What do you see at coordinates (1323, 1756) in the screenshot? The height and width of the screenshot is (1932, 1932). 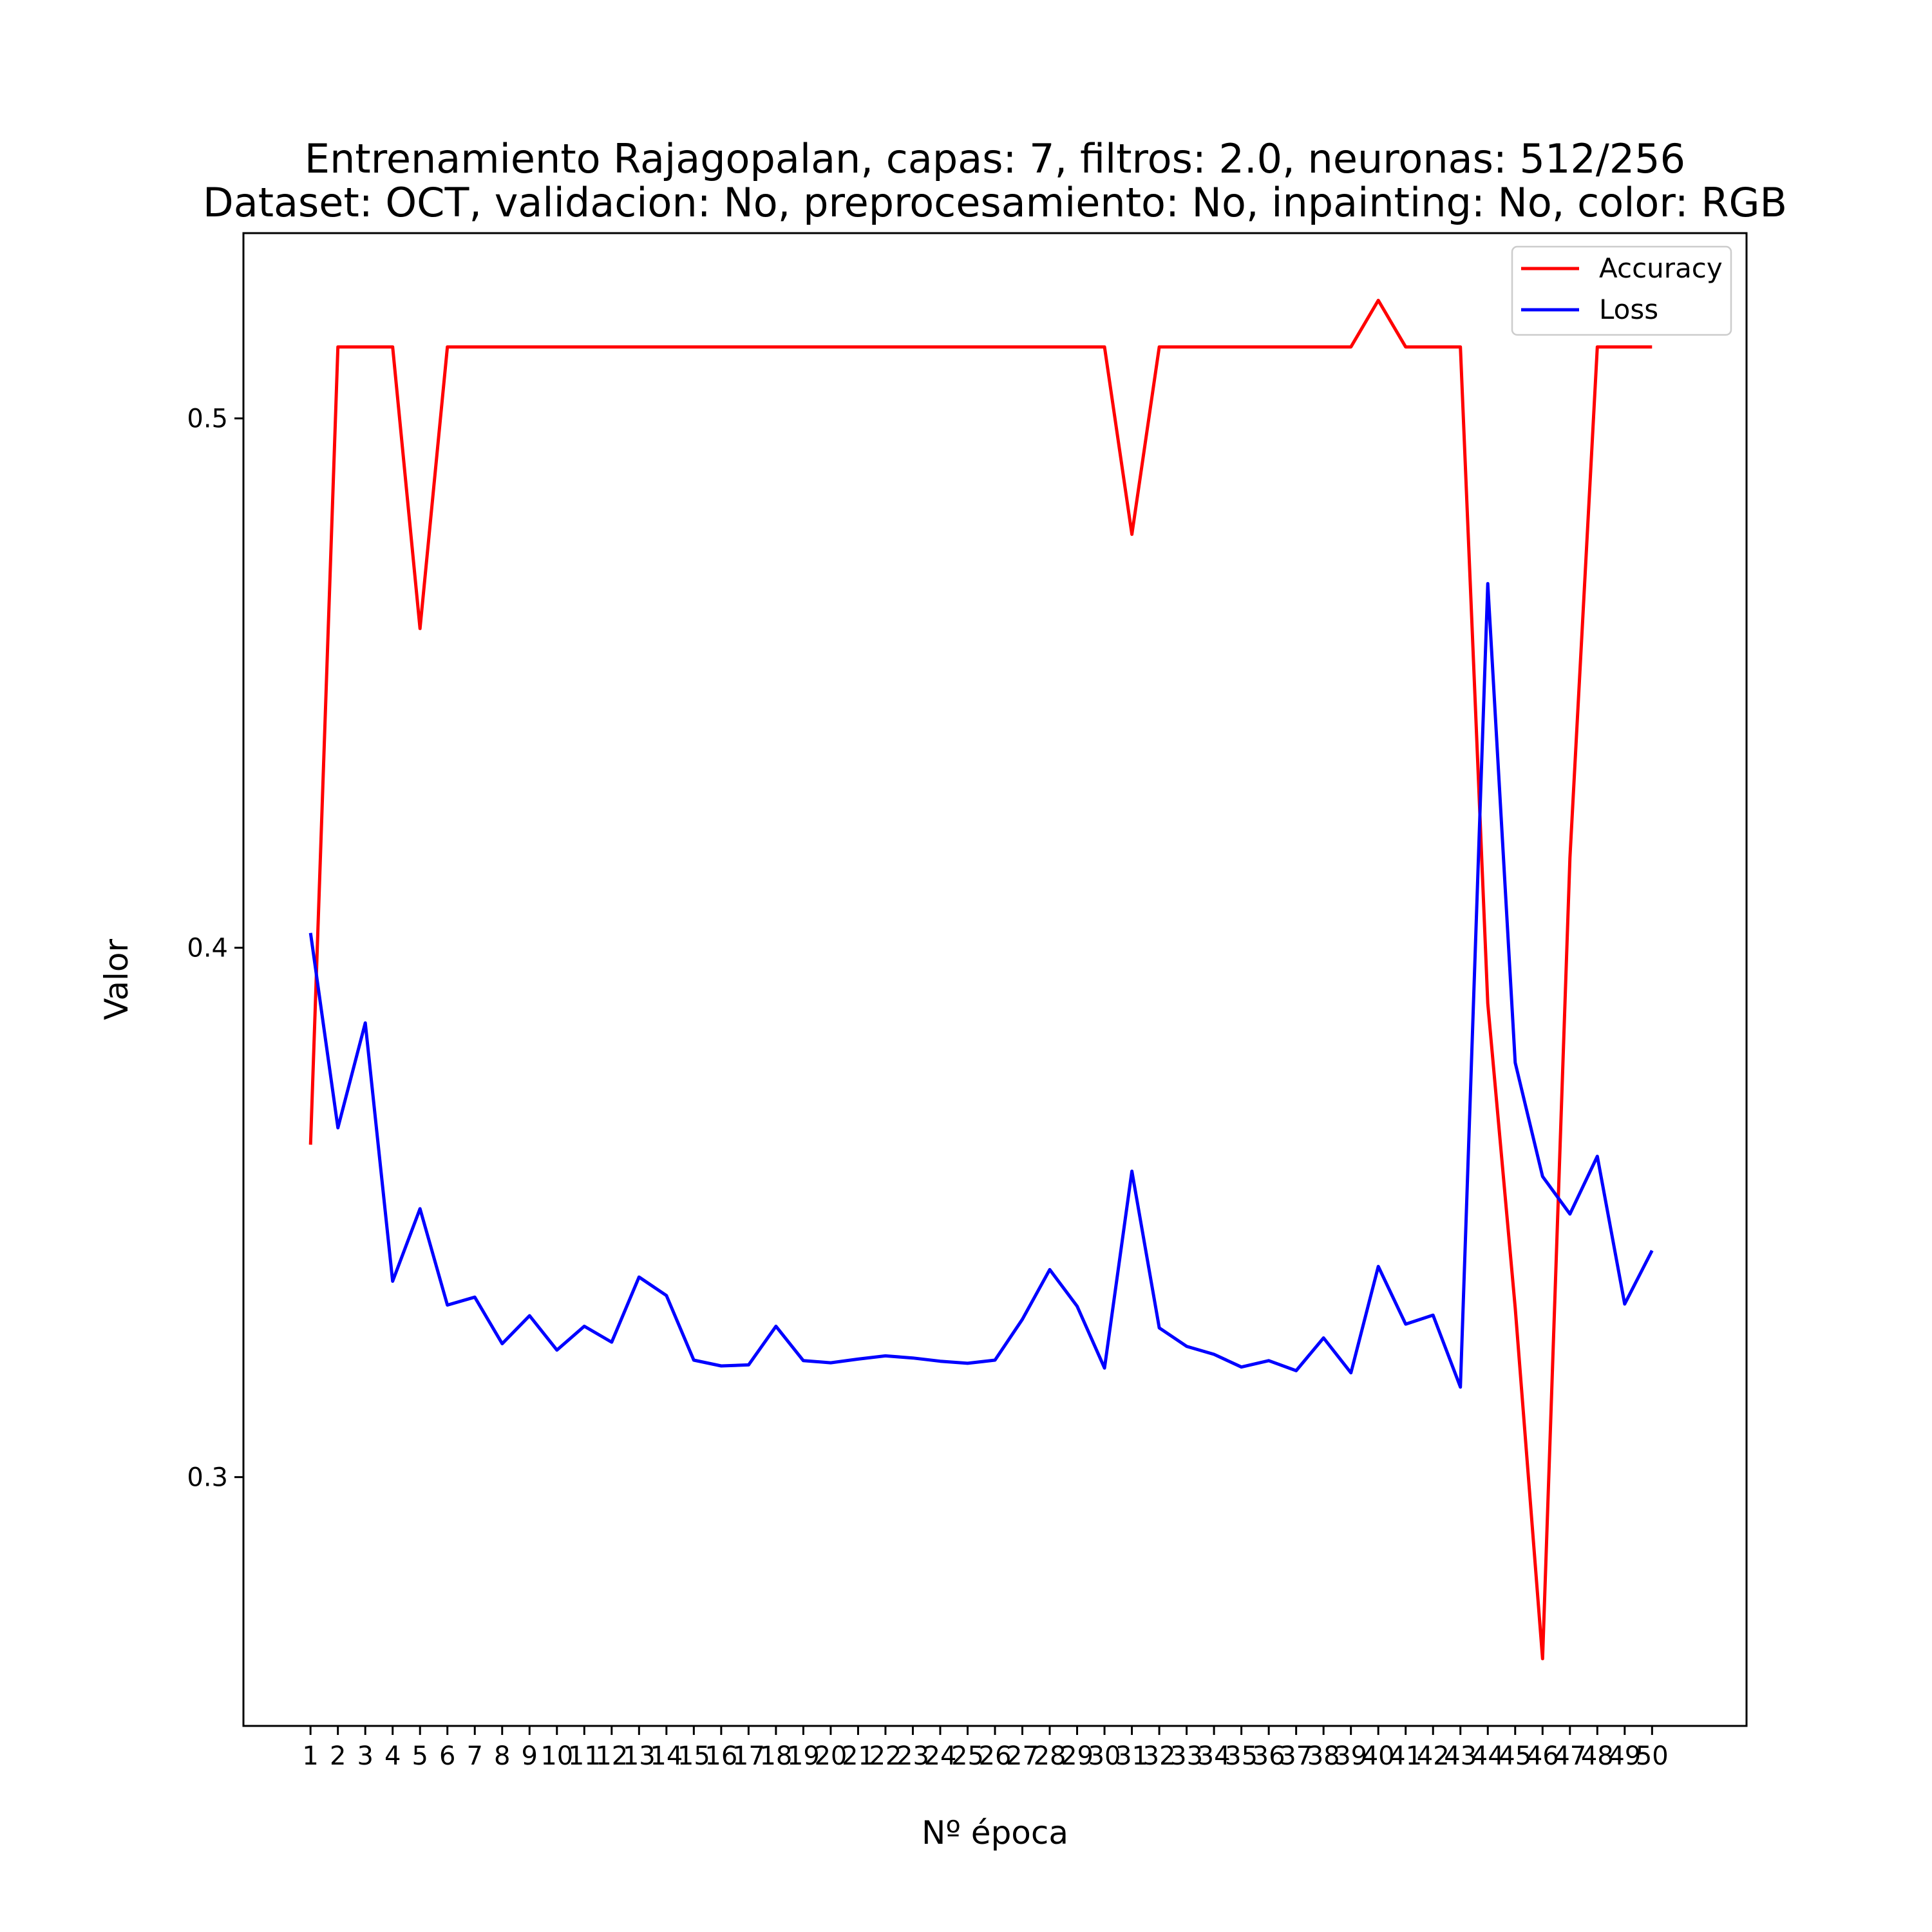 I see `x-tick-label: 38` at bounding box center [1323, 1756].